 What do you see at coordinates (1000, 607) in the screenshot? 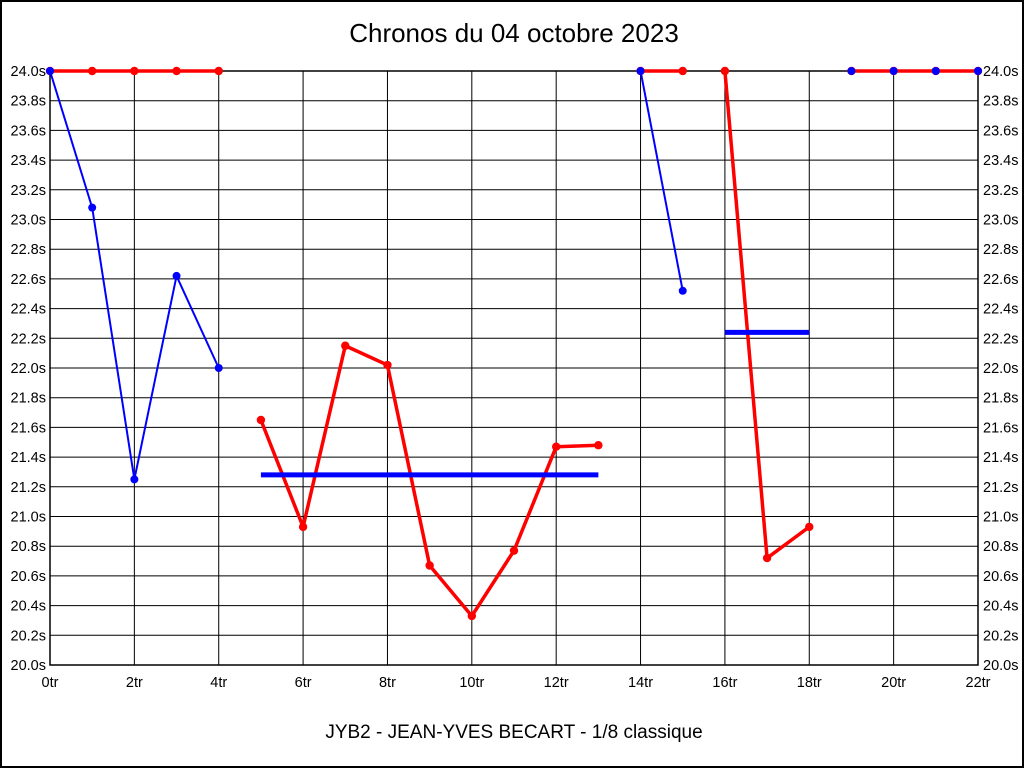
I see `y-axis-tick-label-right: 20.4s` at bounding box center [1000, 607].